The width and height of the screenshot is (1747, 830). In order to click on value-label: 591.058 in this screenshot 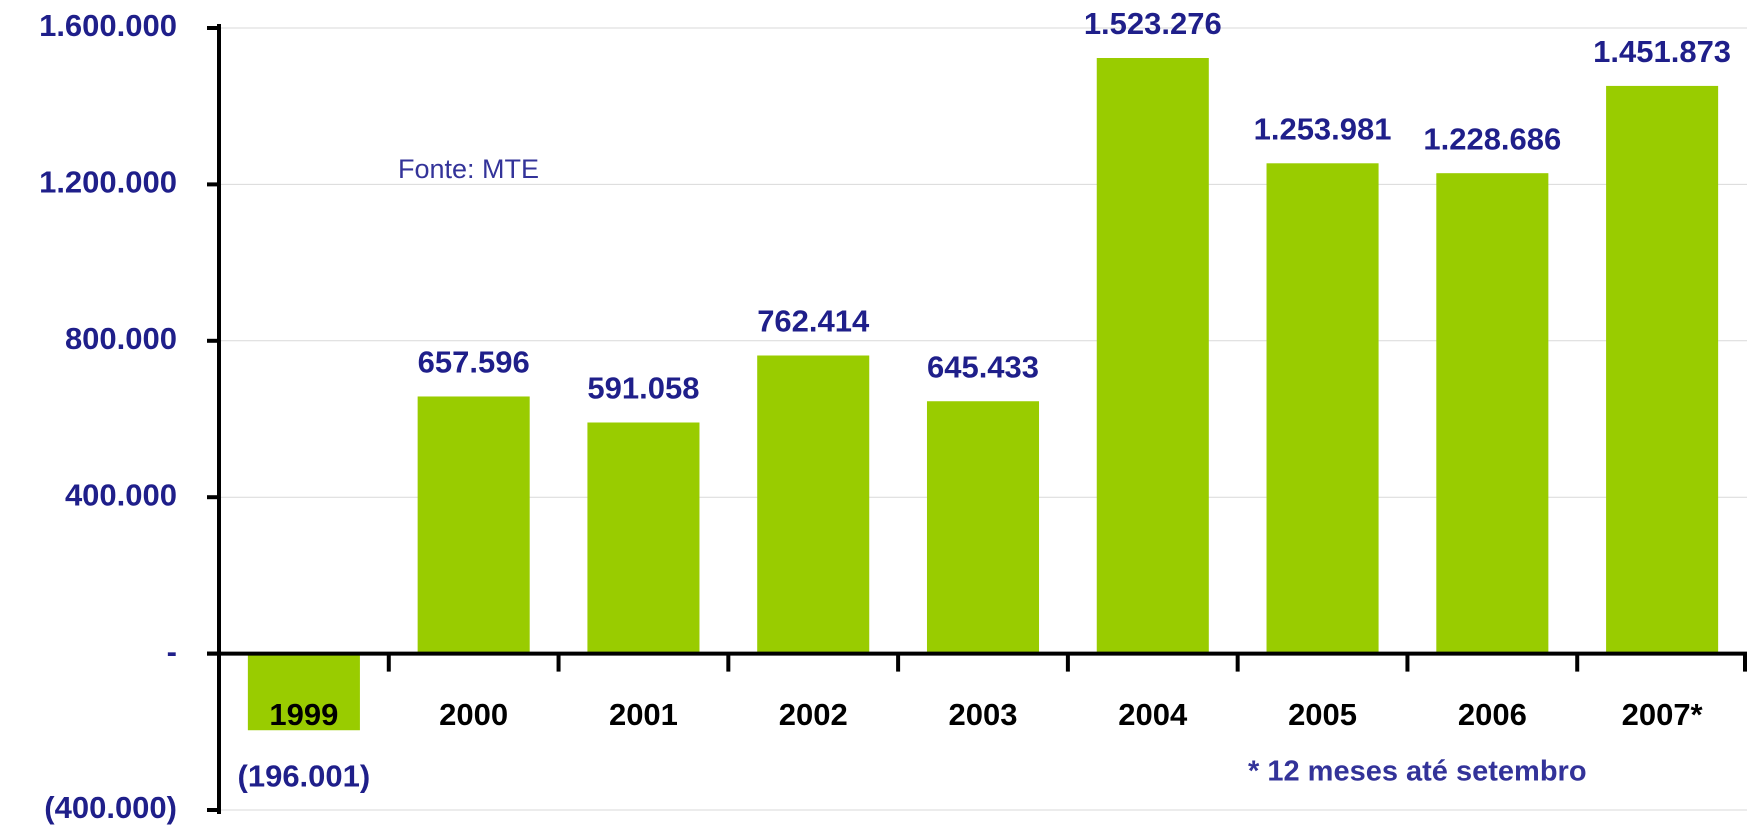, I will do `click(643, 388)`.